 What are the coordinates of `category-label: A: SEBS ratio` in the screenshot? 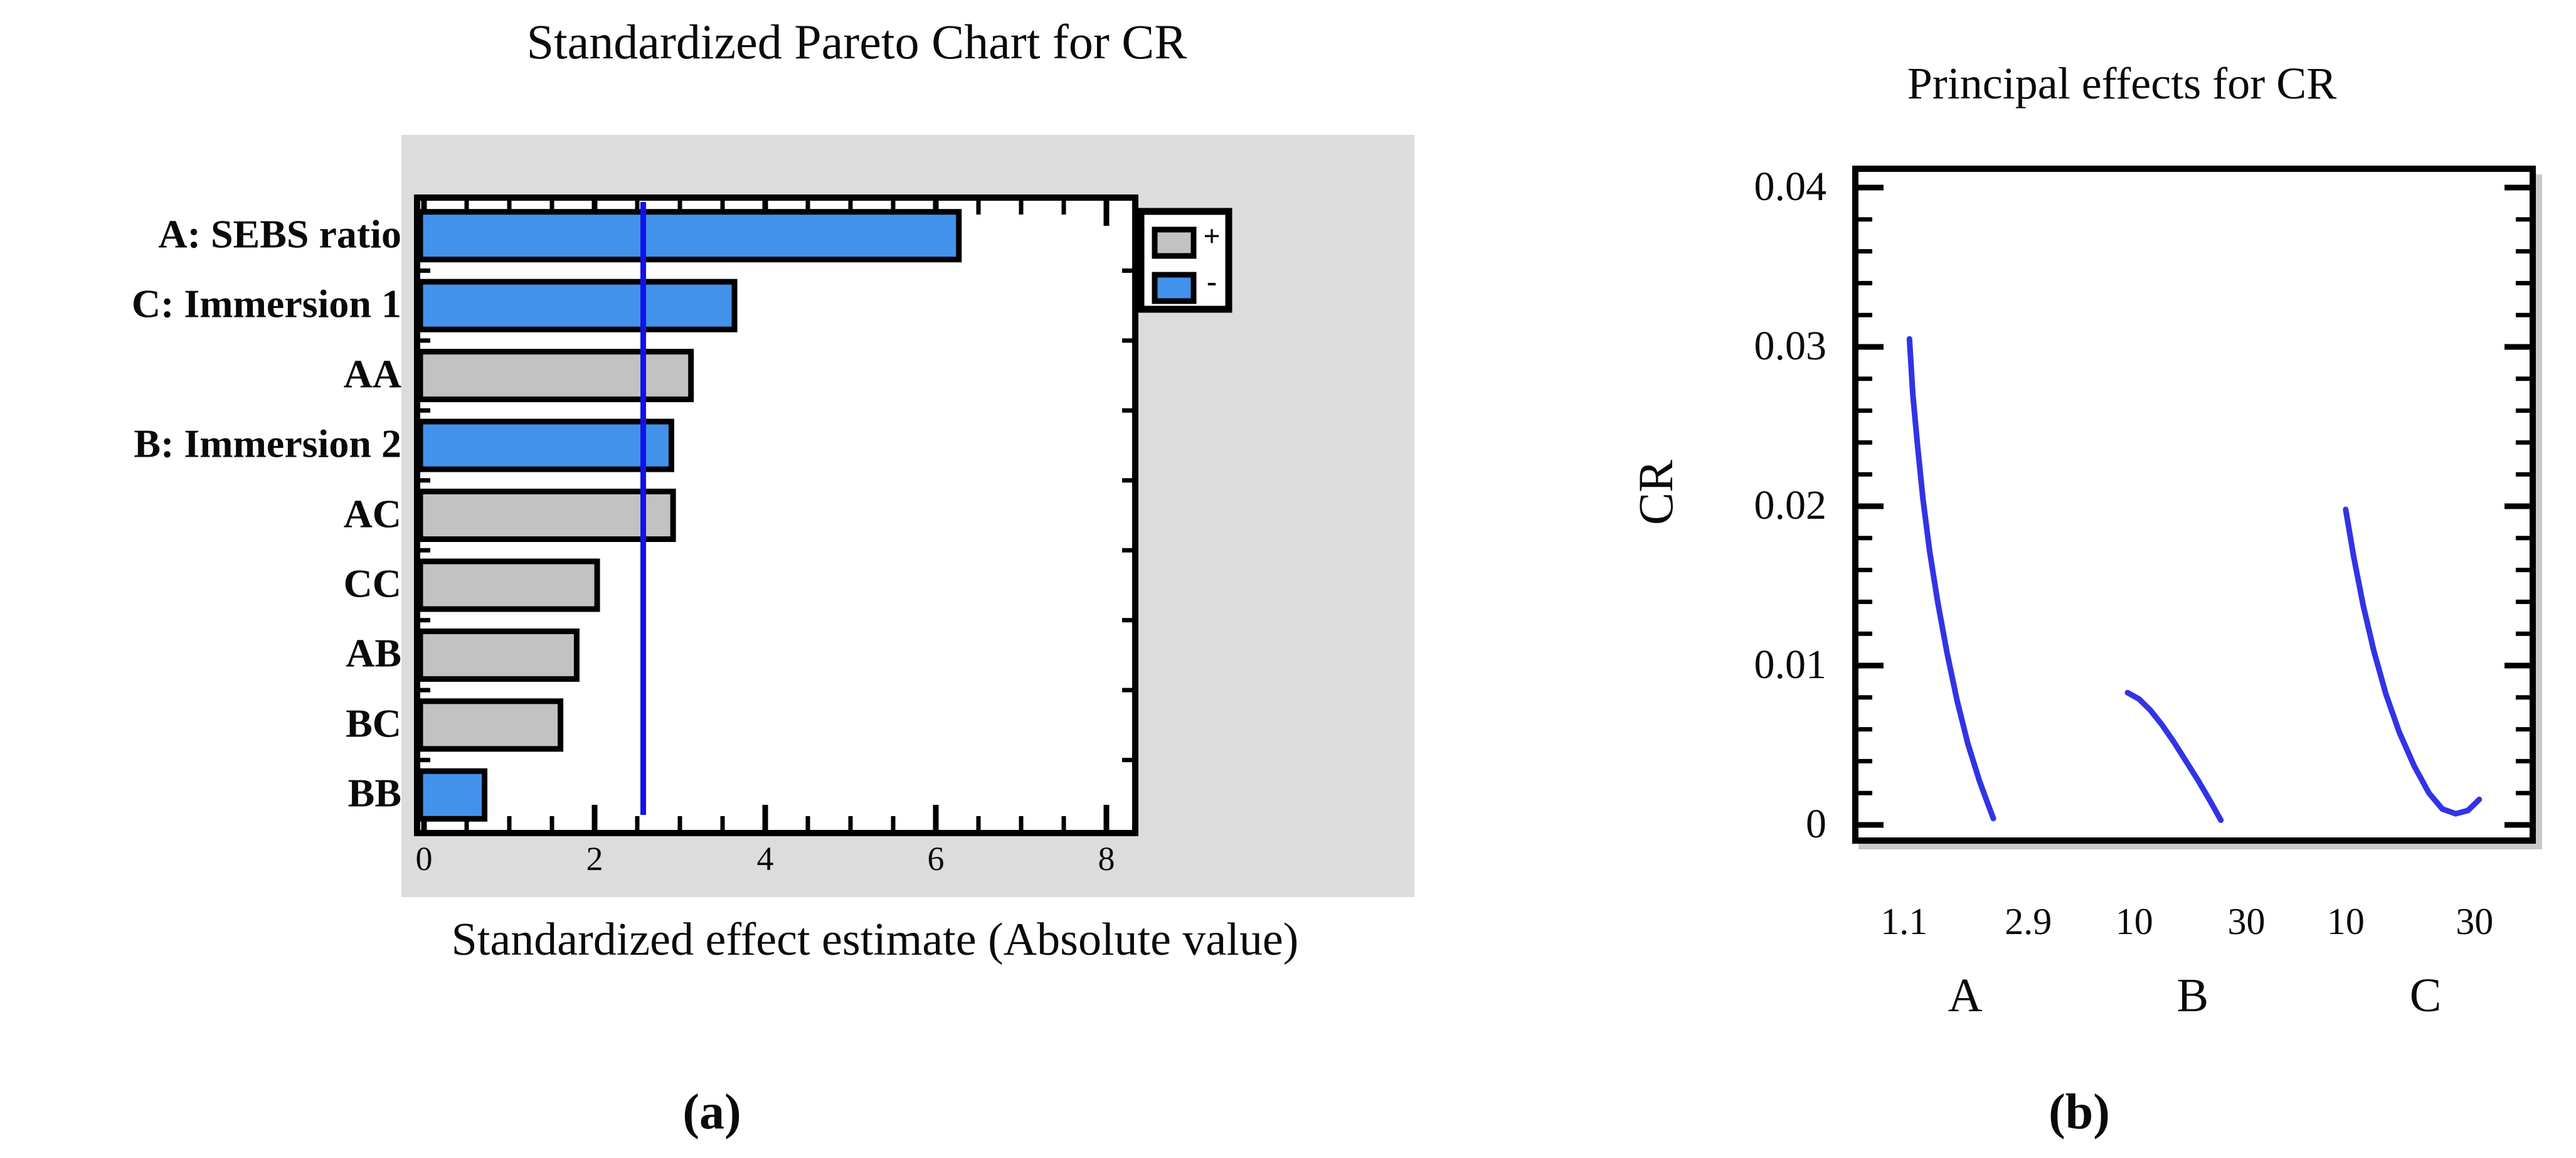 It's located at (279, 234).